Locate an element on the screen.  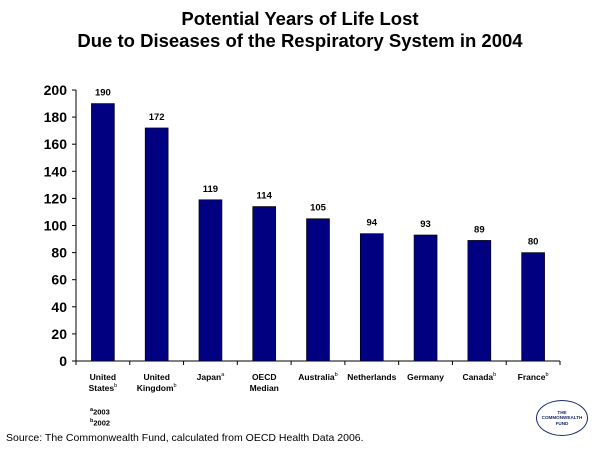
category-label: Germany is located at coordinates (425, 377).